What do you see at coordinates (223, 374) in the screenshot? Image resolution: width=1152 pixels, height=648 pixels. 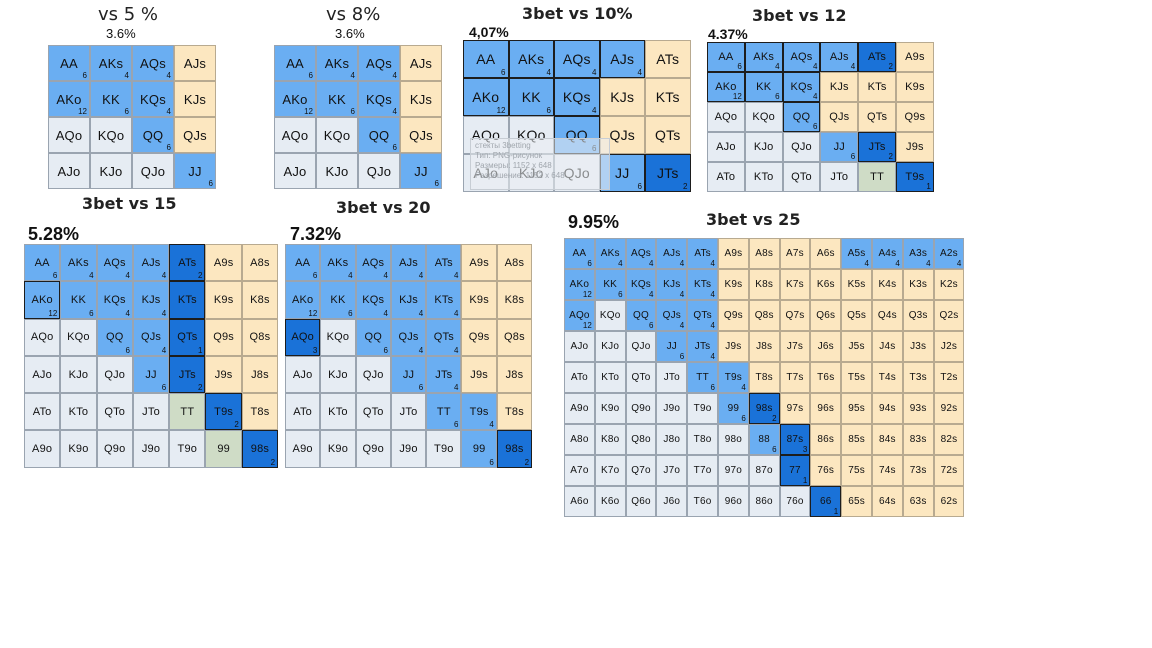 I see `hand-label: J9s` at bounding box center [223, 374].